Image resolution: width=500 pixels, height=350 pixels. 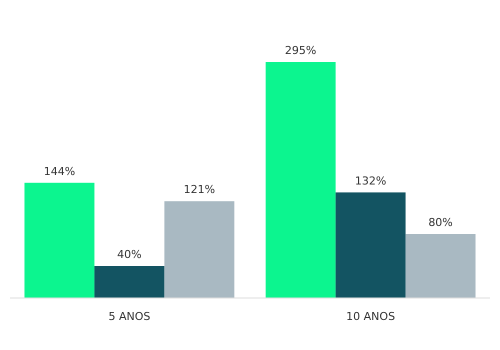 I want to click on data-label: 144%, so click(x=60, y=171).